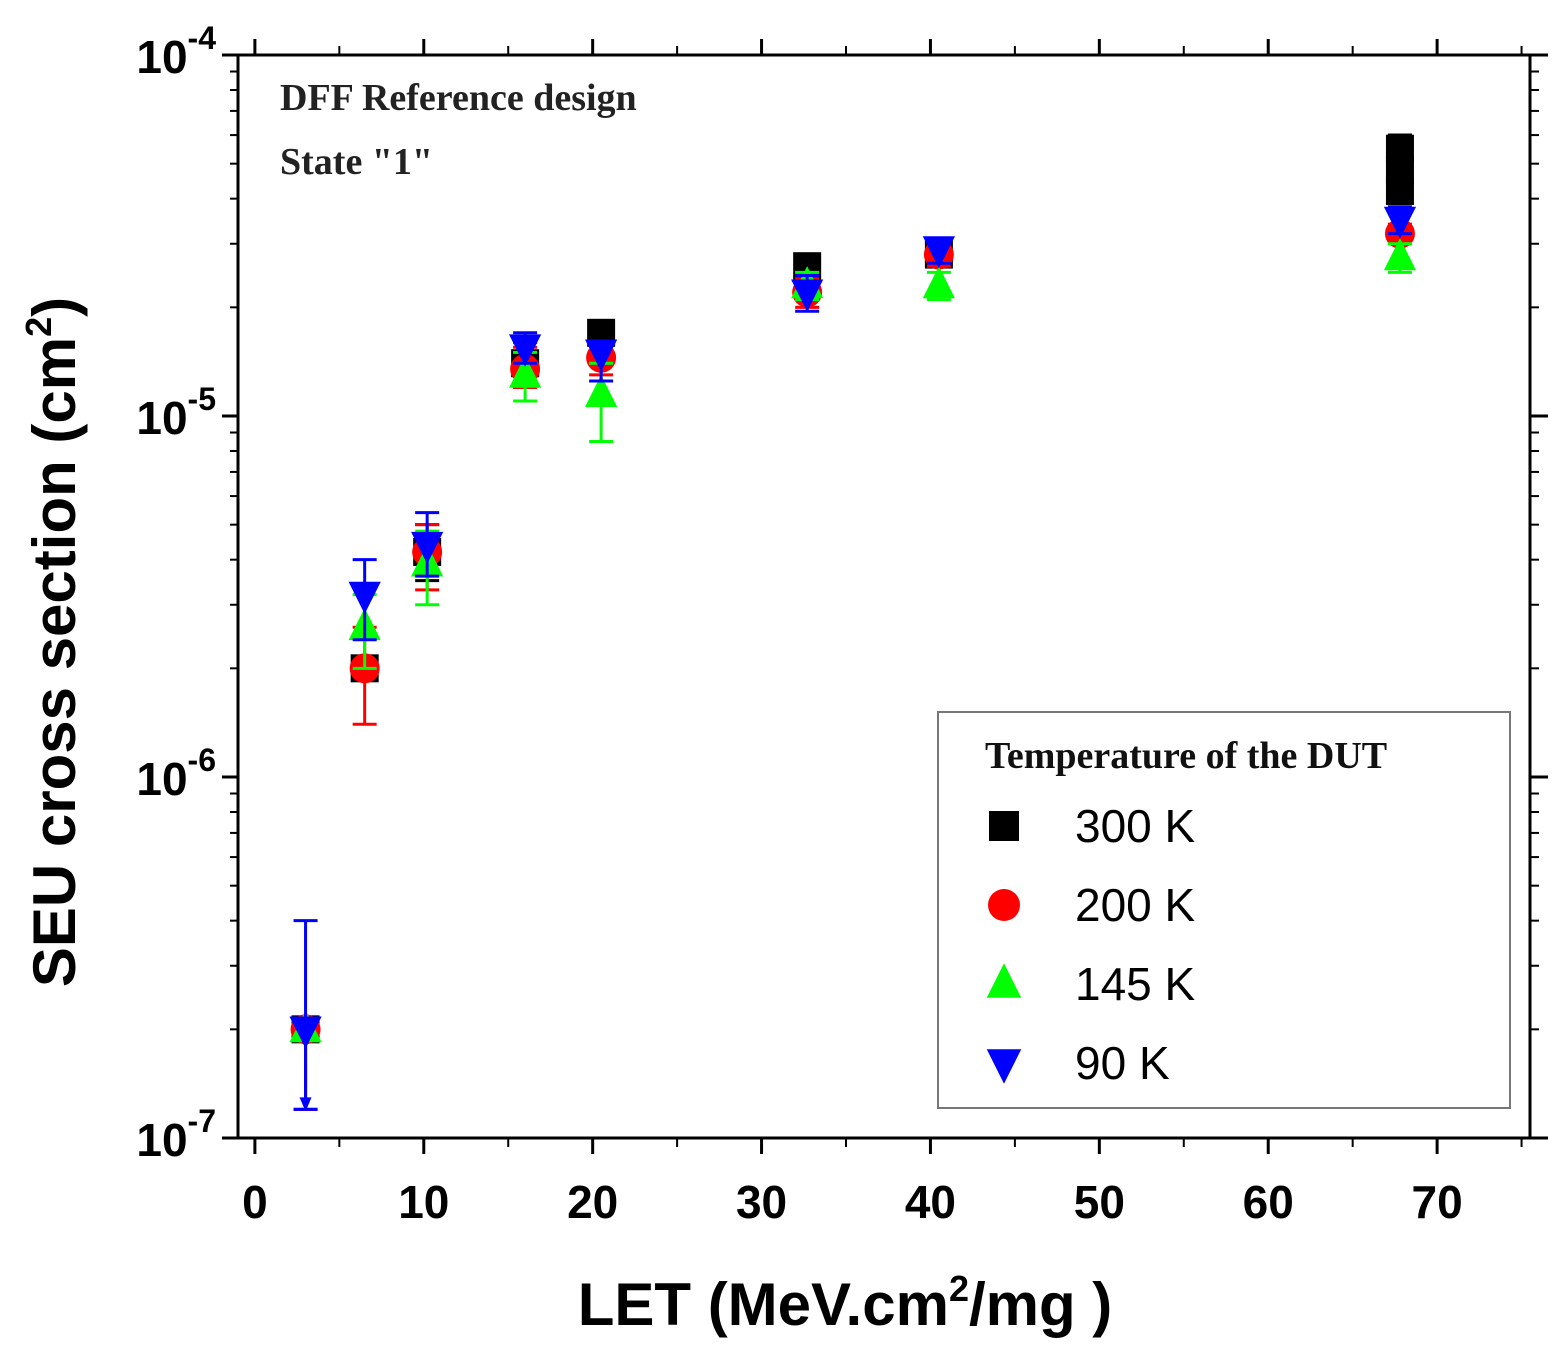 Image resolution: width=1568 pixels, height=1356 pixels. What do you see at coordinates (458, 98) in the screenshot?
I see `annotation-design: DFF Reference design` at bounding box center [458, 98].